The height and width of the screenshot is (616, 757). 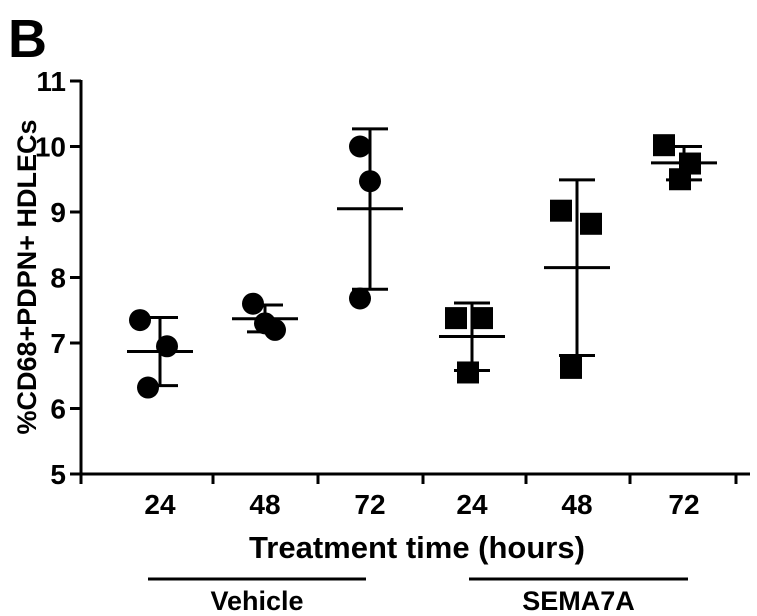 What do you see at coordinates (58, 474) in the screenshot?
I see `y-tick-label: 5` at bounding box center [58, 474].